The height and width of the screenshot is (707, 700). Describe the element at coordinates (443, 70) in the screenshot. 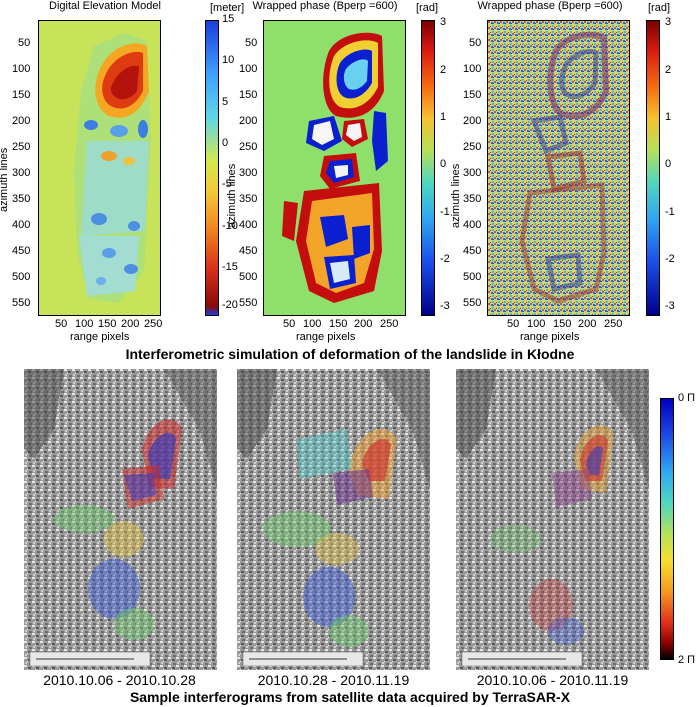

I see `wrapped-phase-cbar-tick: 2` at that location.